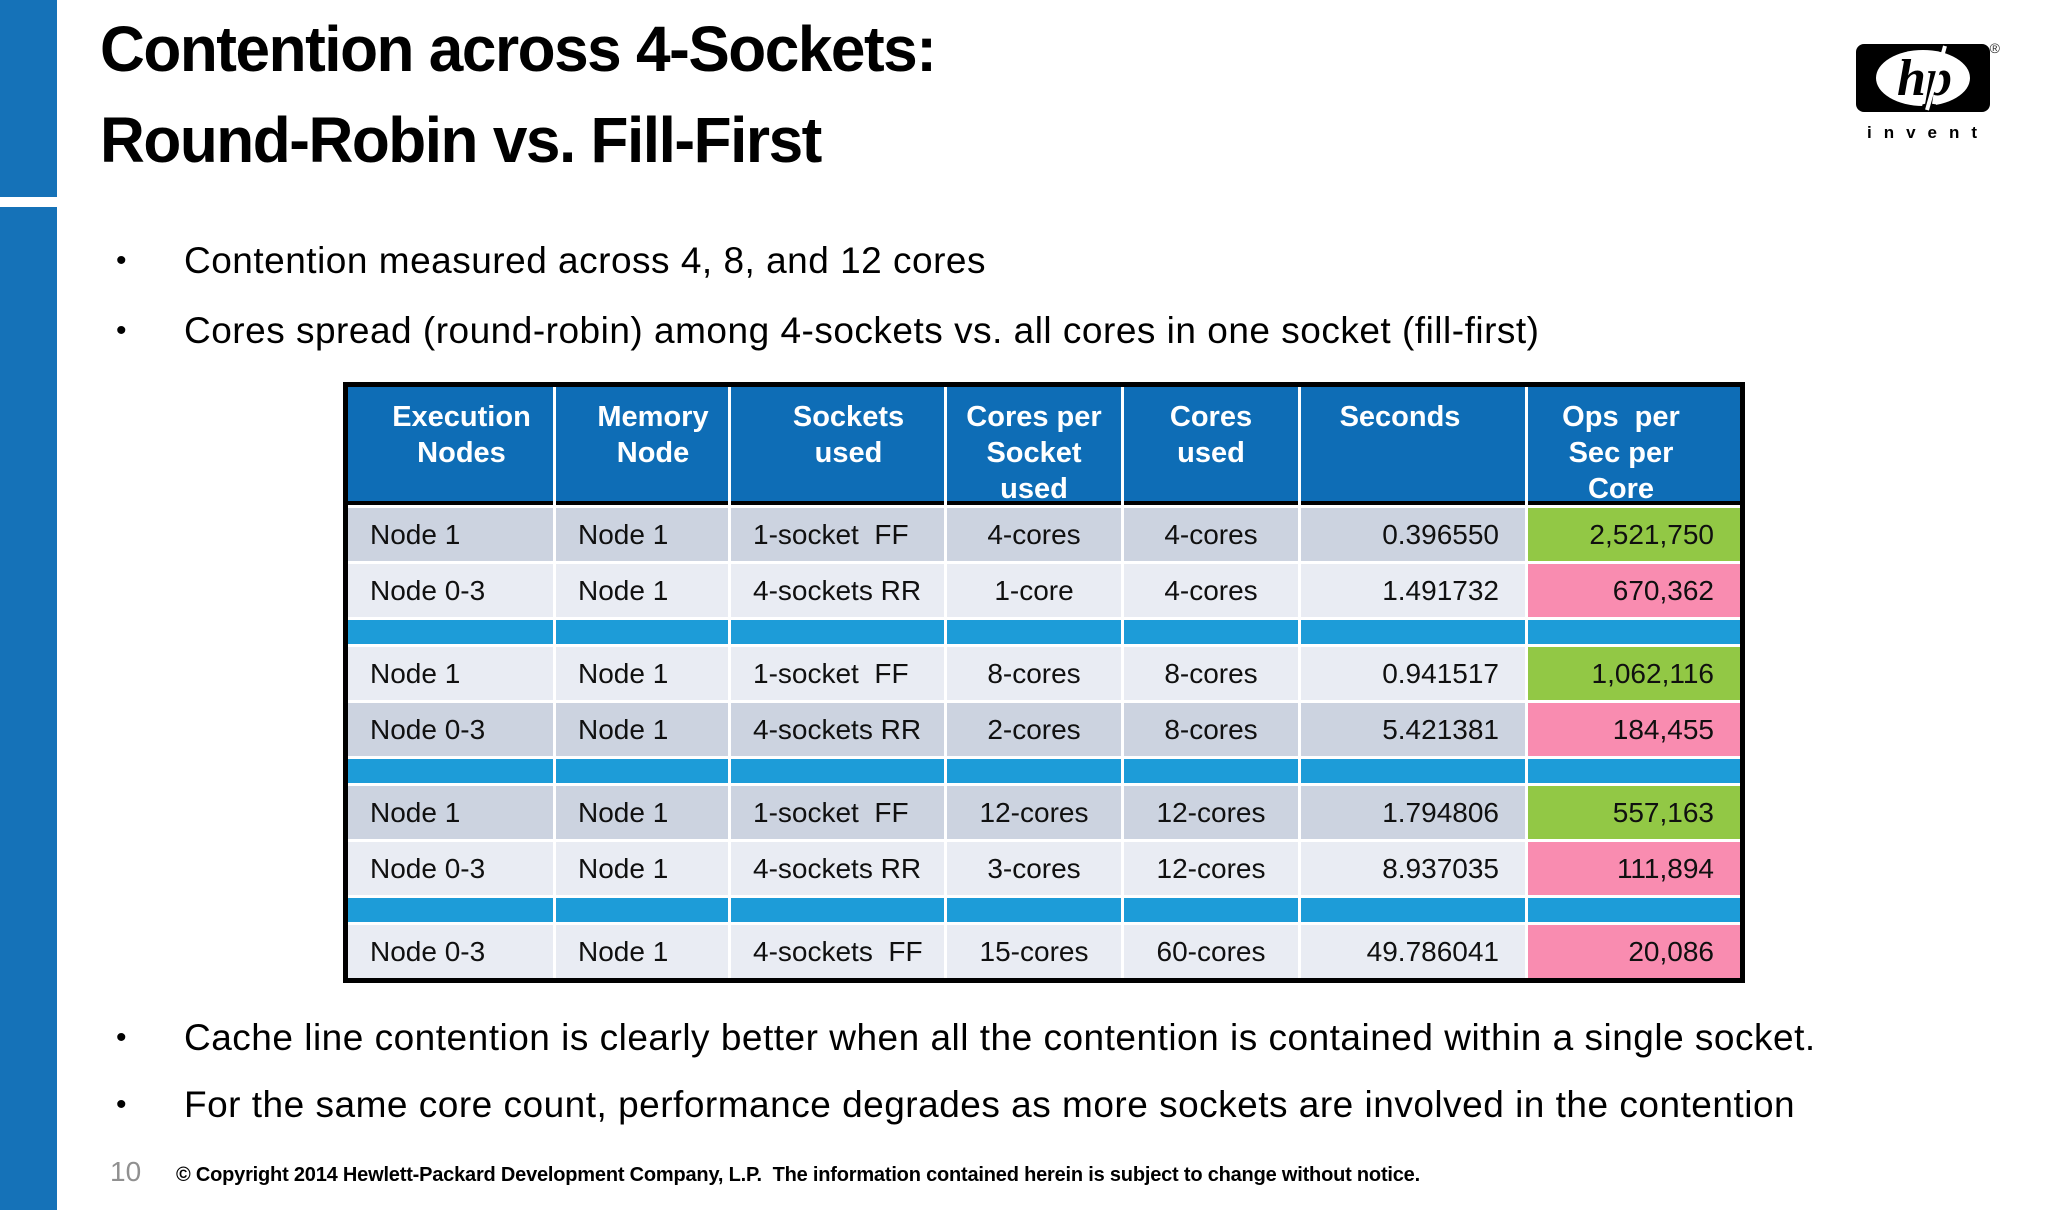  I want to click on table-cell: 8.937035, so click(1413, 868).